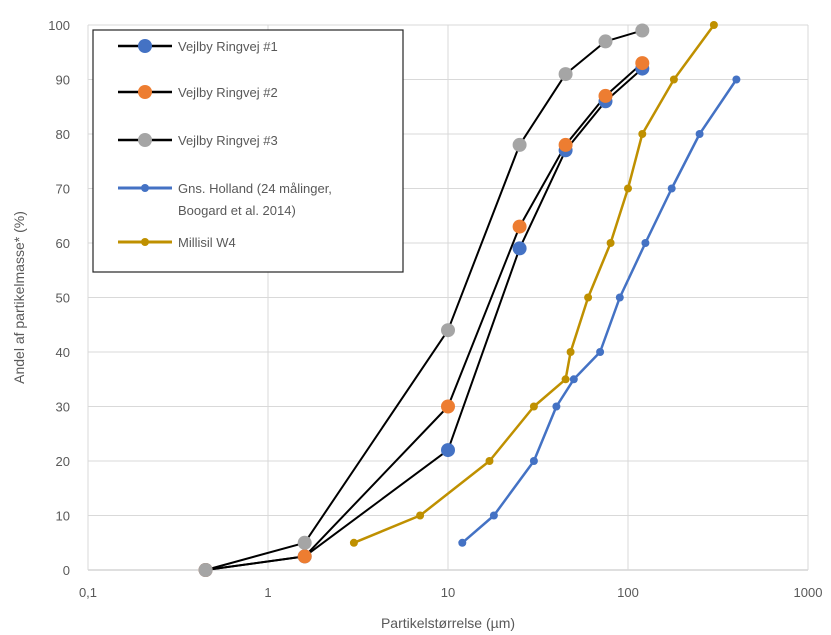 The width and height of the screenshot is (831, 635). Describe the element at coordinates (628, 592) in the screenshot. I see `x-tick-label: 100` at that location.